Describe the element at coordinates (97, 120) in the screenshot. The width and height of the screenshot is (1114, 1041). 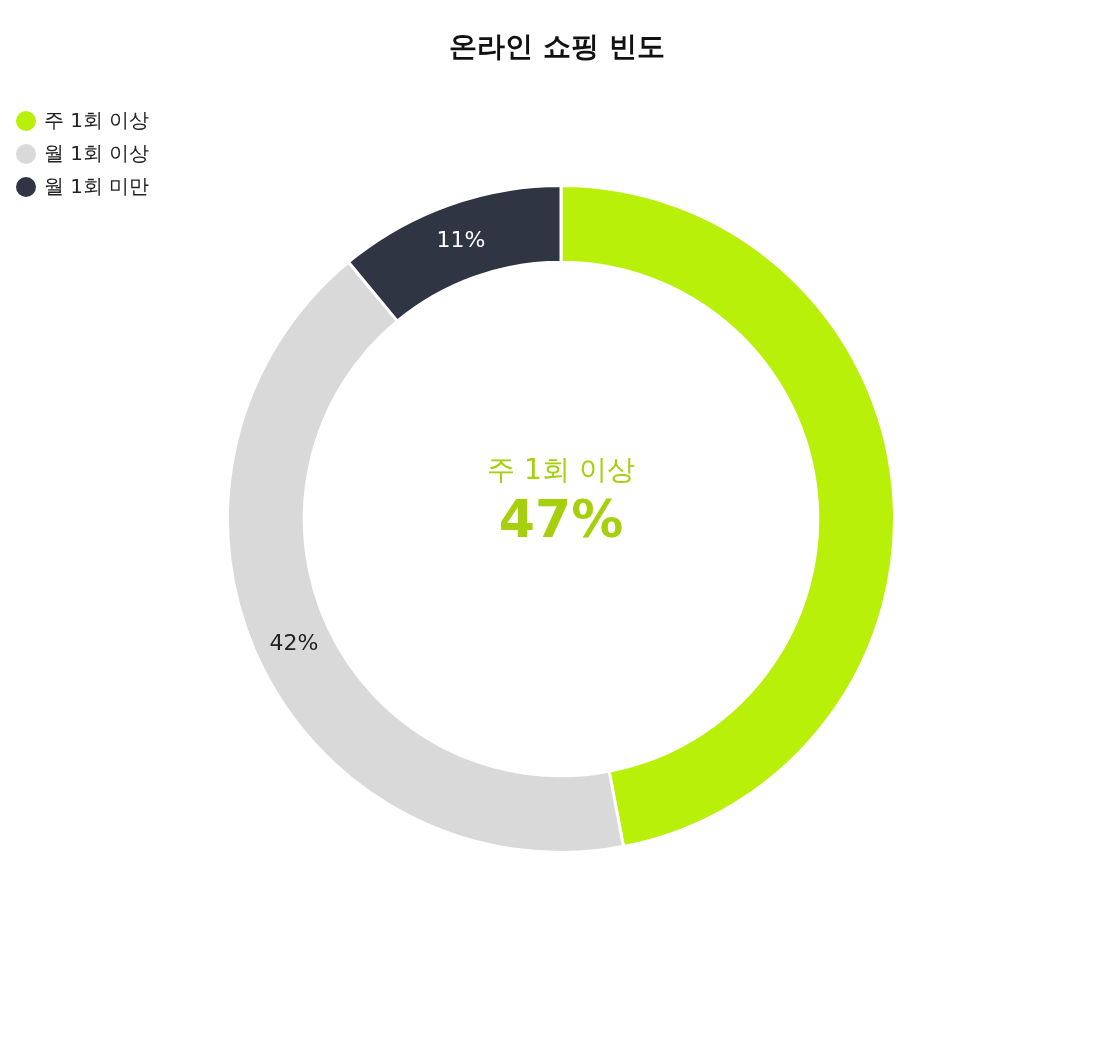
I see `legend-label: 주 1회 이상` at that location.